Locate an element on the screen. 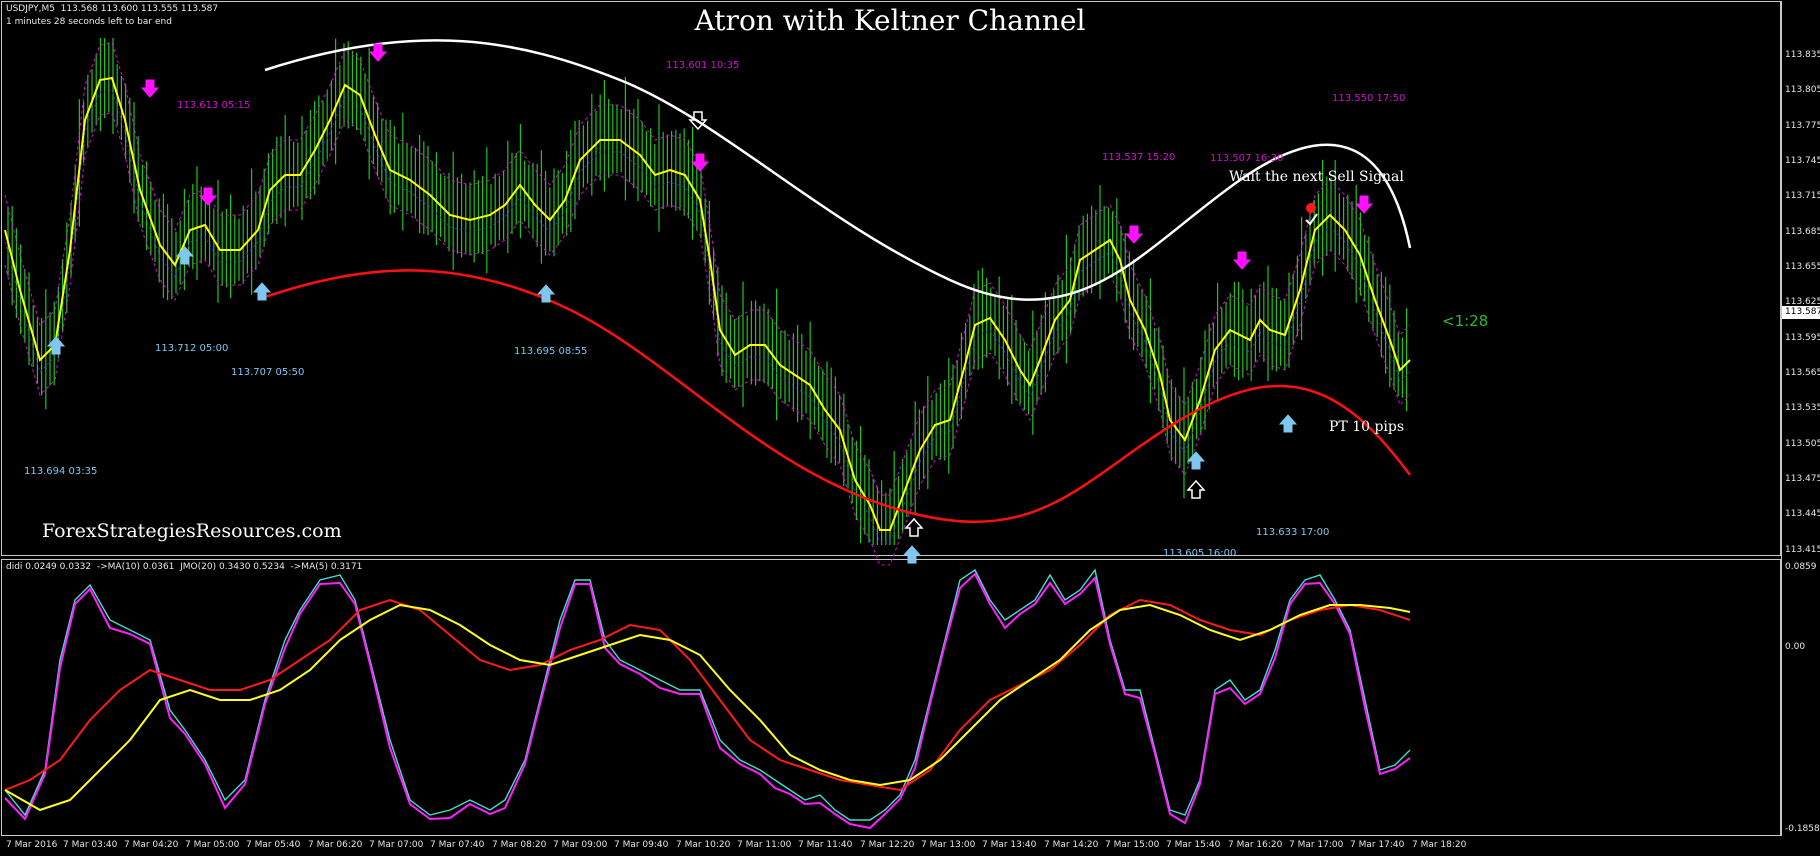  price-tick: 113.835 is located at coordinates (1802, 55).